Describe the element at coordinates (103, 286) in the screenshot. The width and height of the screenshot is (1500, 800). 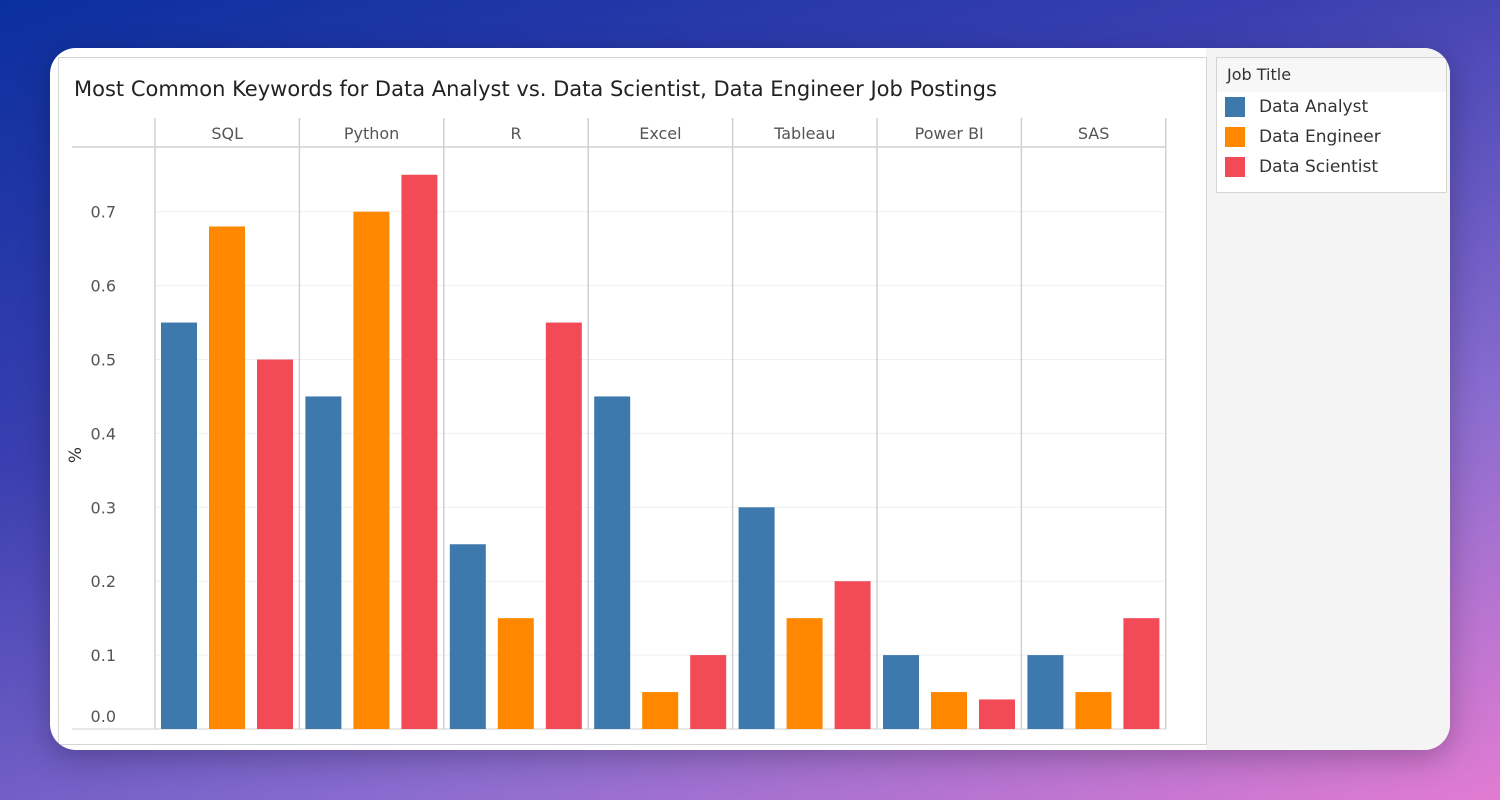
I see `y-tick-label: 0.6` at that location.